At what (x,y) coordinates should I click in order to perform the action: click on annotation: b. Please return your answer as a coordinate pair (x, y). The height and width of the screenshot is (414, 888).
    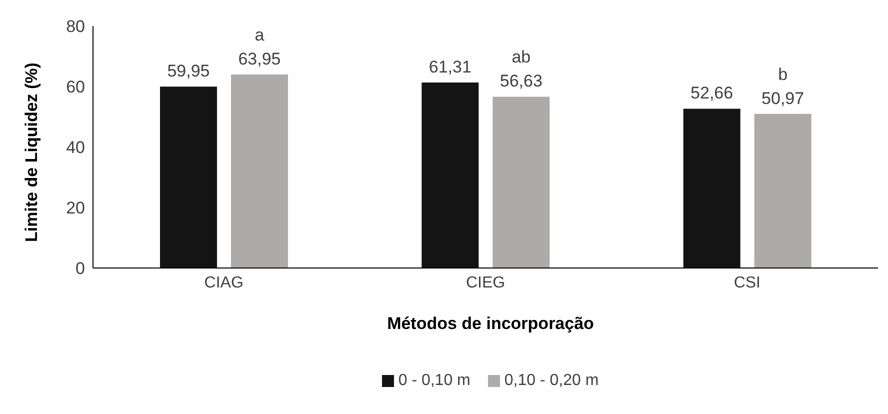
    Looking at the image, I should click on (783, 74).